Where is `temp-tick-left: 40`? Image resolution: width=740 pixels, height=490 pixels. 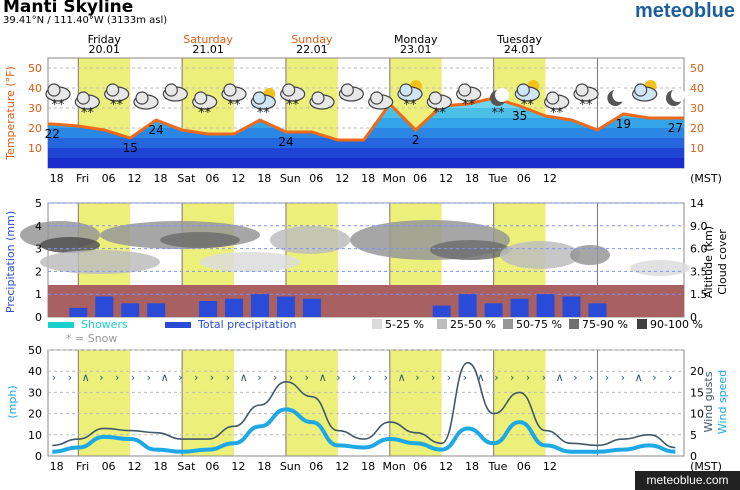
temp-tick-left: 40 is located at coordinates (35, 88).